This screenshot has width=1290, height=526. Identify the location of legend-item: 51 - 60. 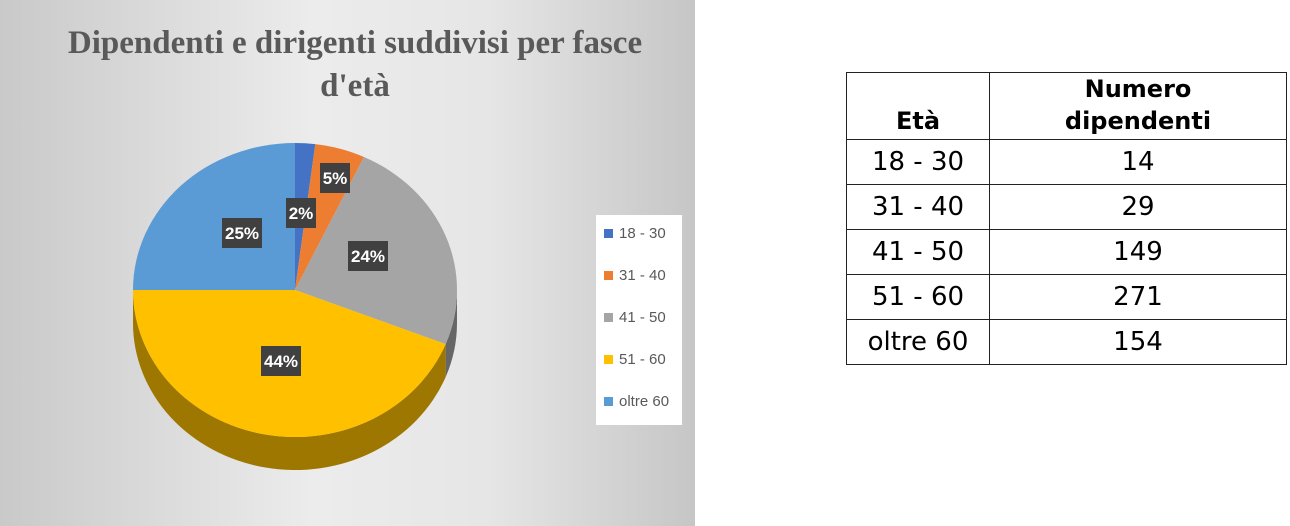
(635, 359).